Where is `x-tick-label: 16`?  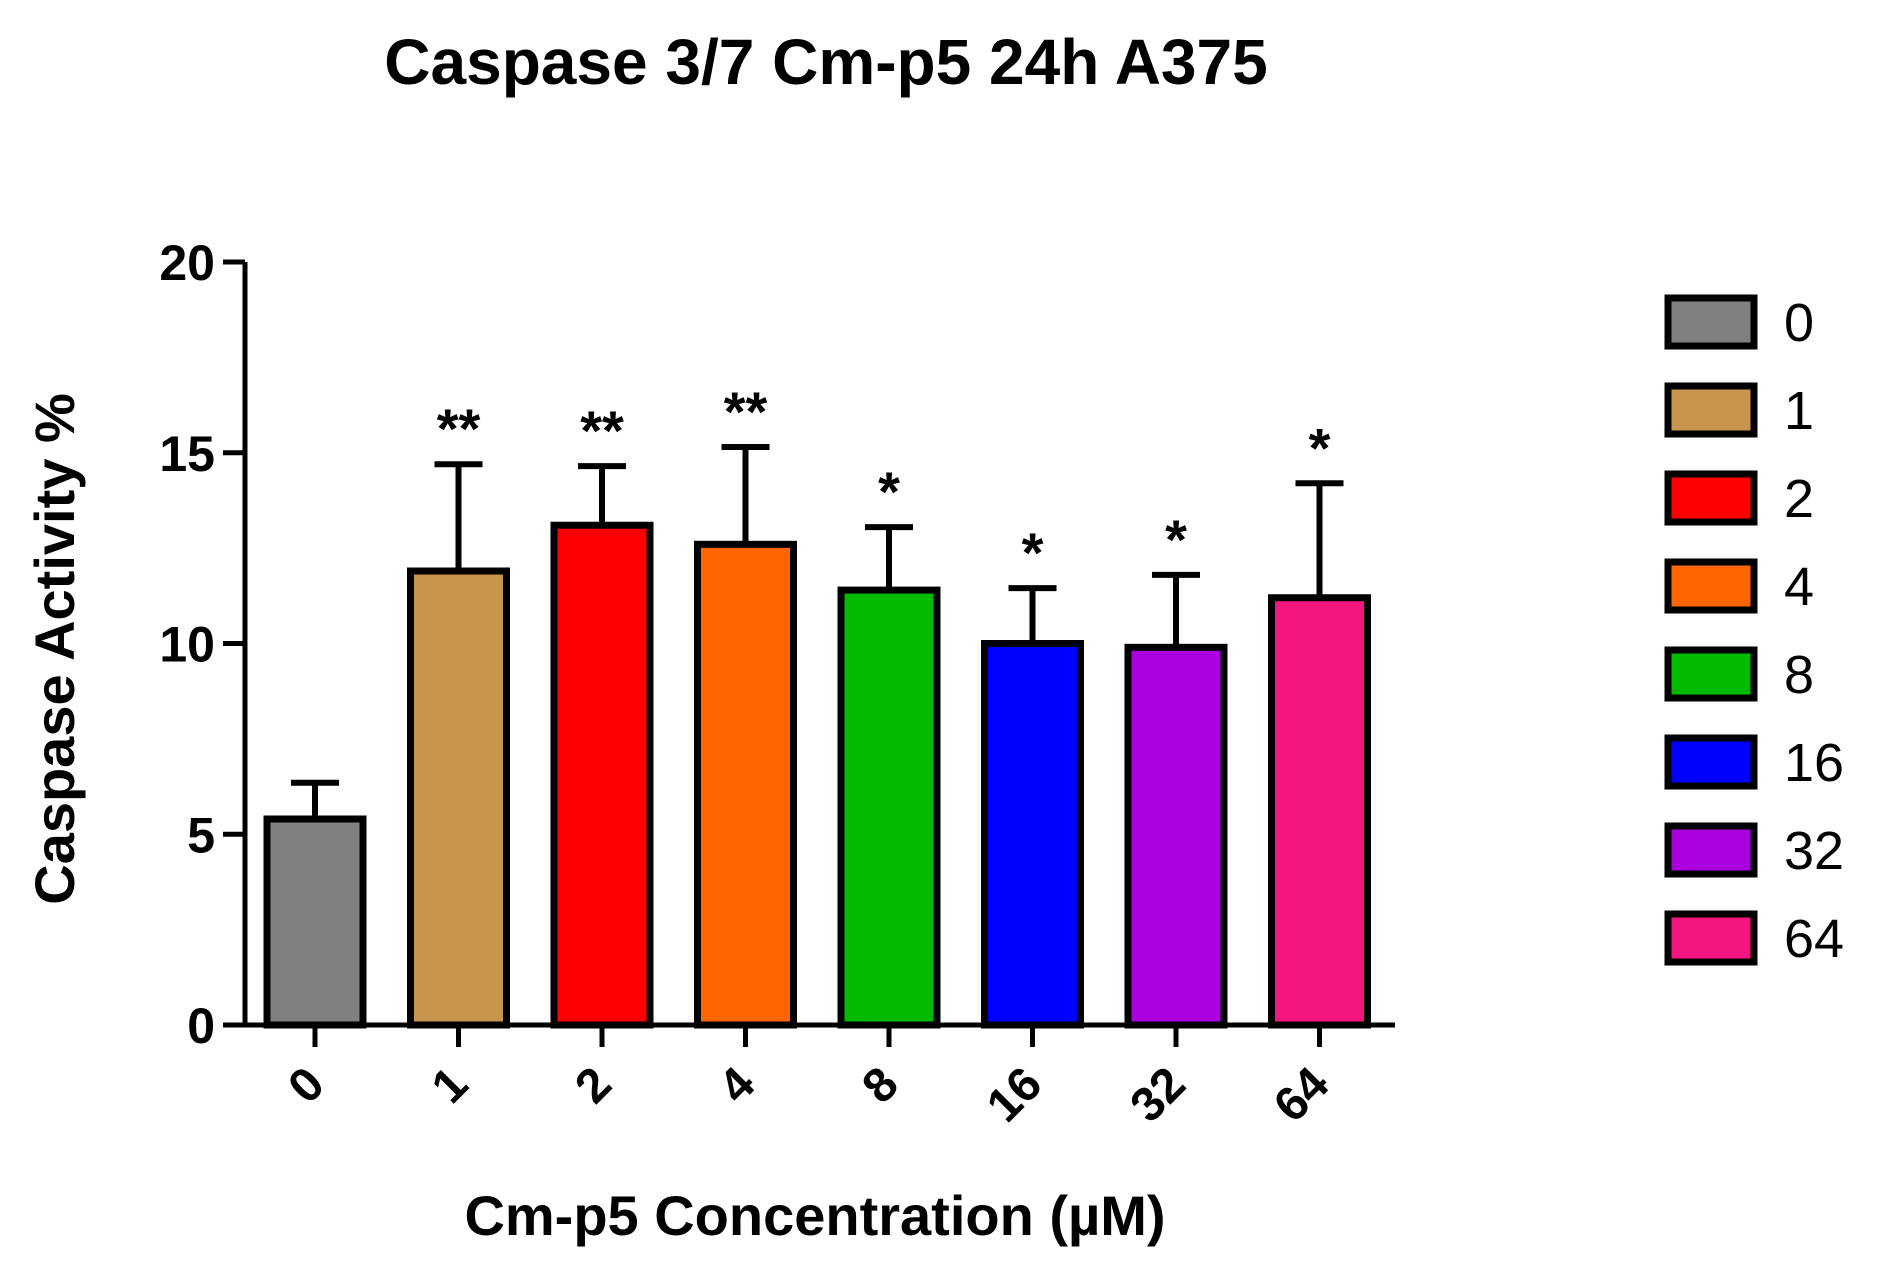
x-tick-label: 16 is located at coordinates (1014, 1094).